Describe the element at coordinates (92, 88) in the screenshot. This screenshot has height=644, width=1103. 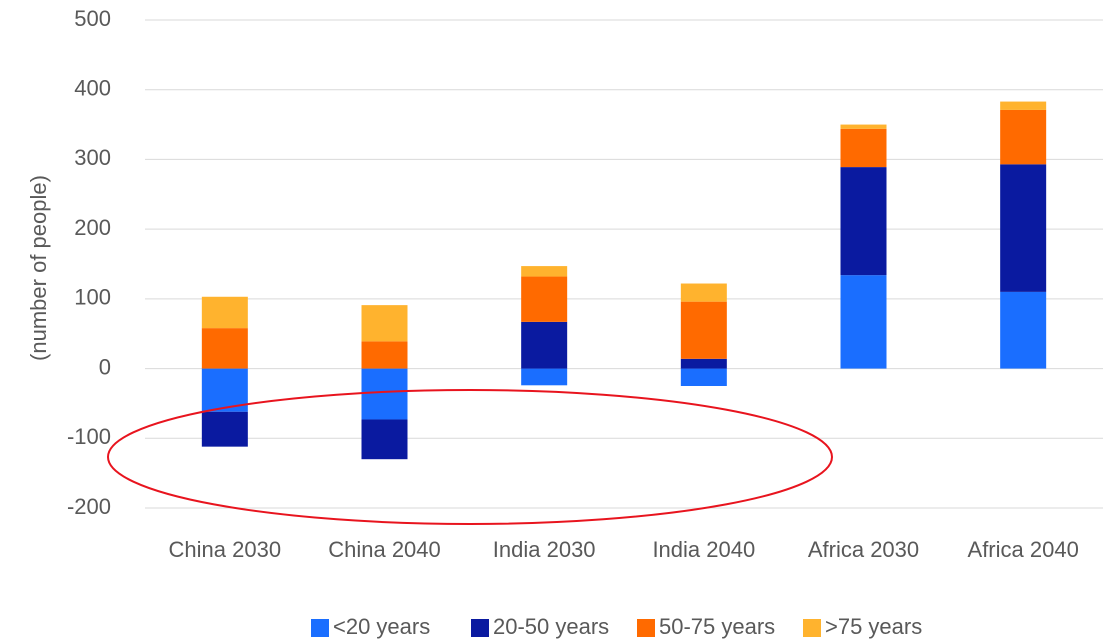
I see `y-tick-label: 400` at that location.